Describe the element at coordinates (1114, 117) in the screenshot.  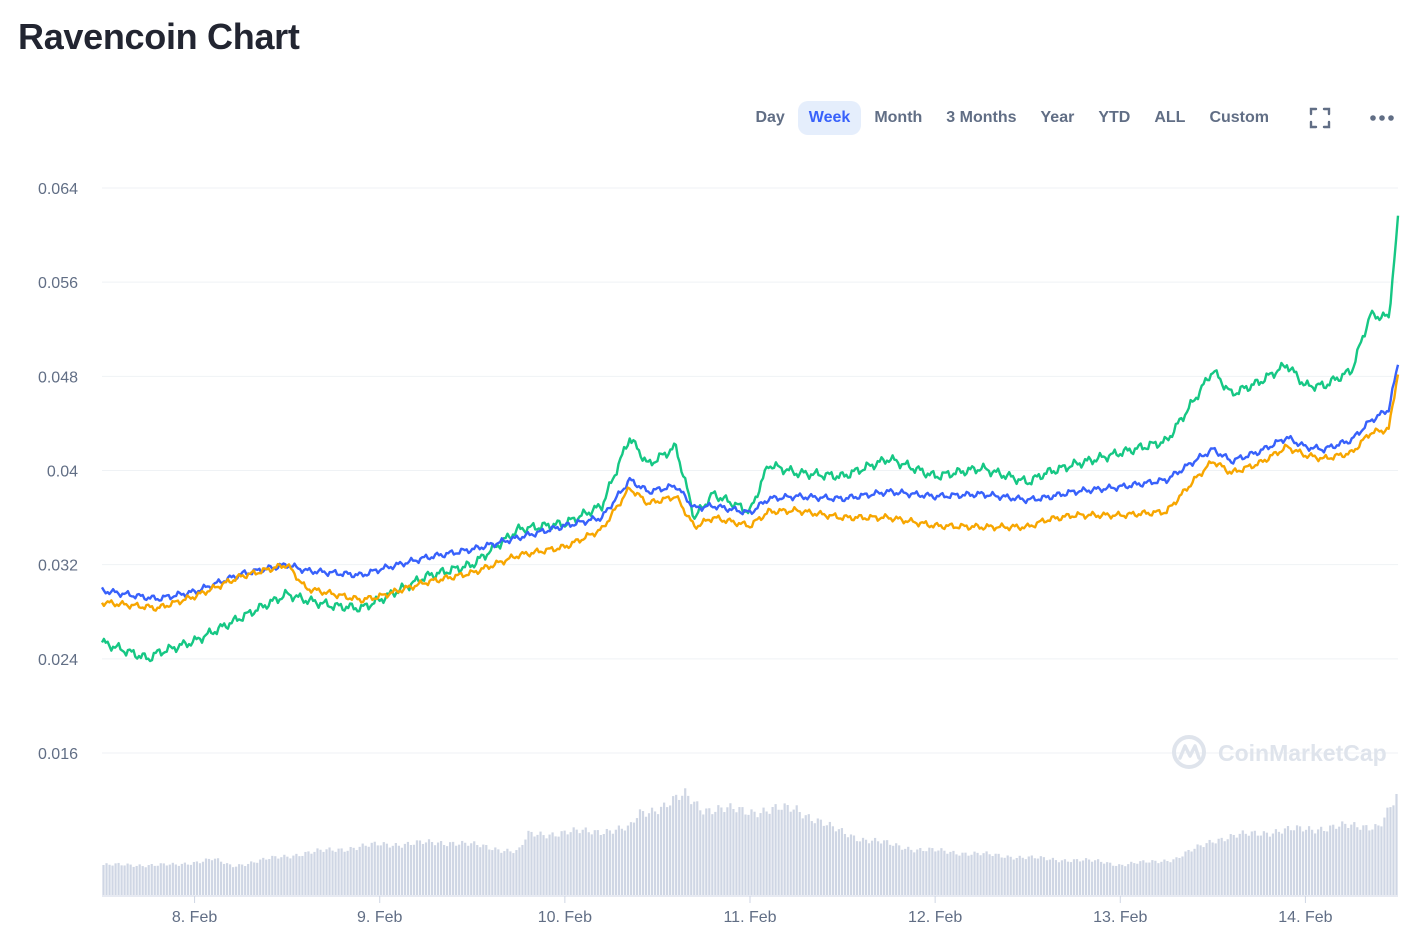
I see `range-ytd-button: YTD` at that location.